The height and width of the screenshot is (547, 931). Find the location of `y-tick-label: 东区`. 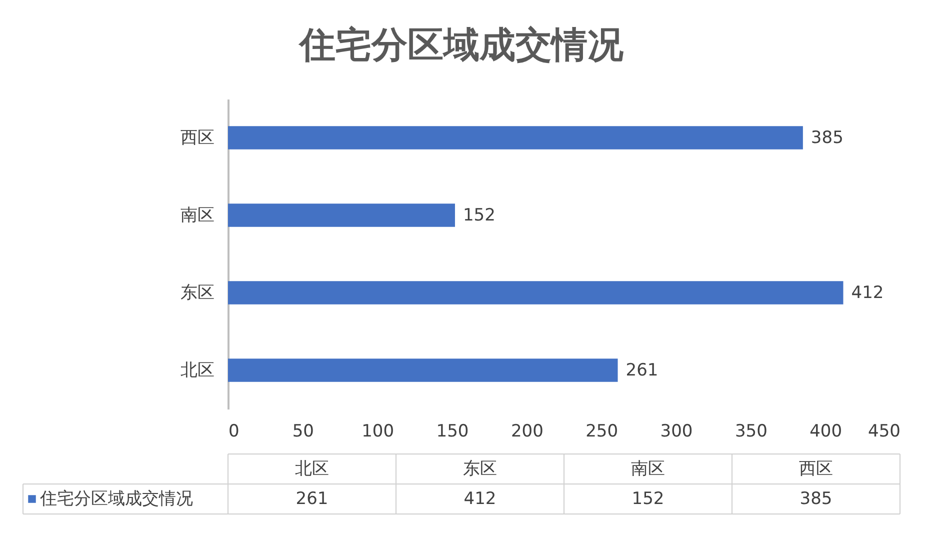

y-tick-label: 东区 is located at coordinates (197, 292).